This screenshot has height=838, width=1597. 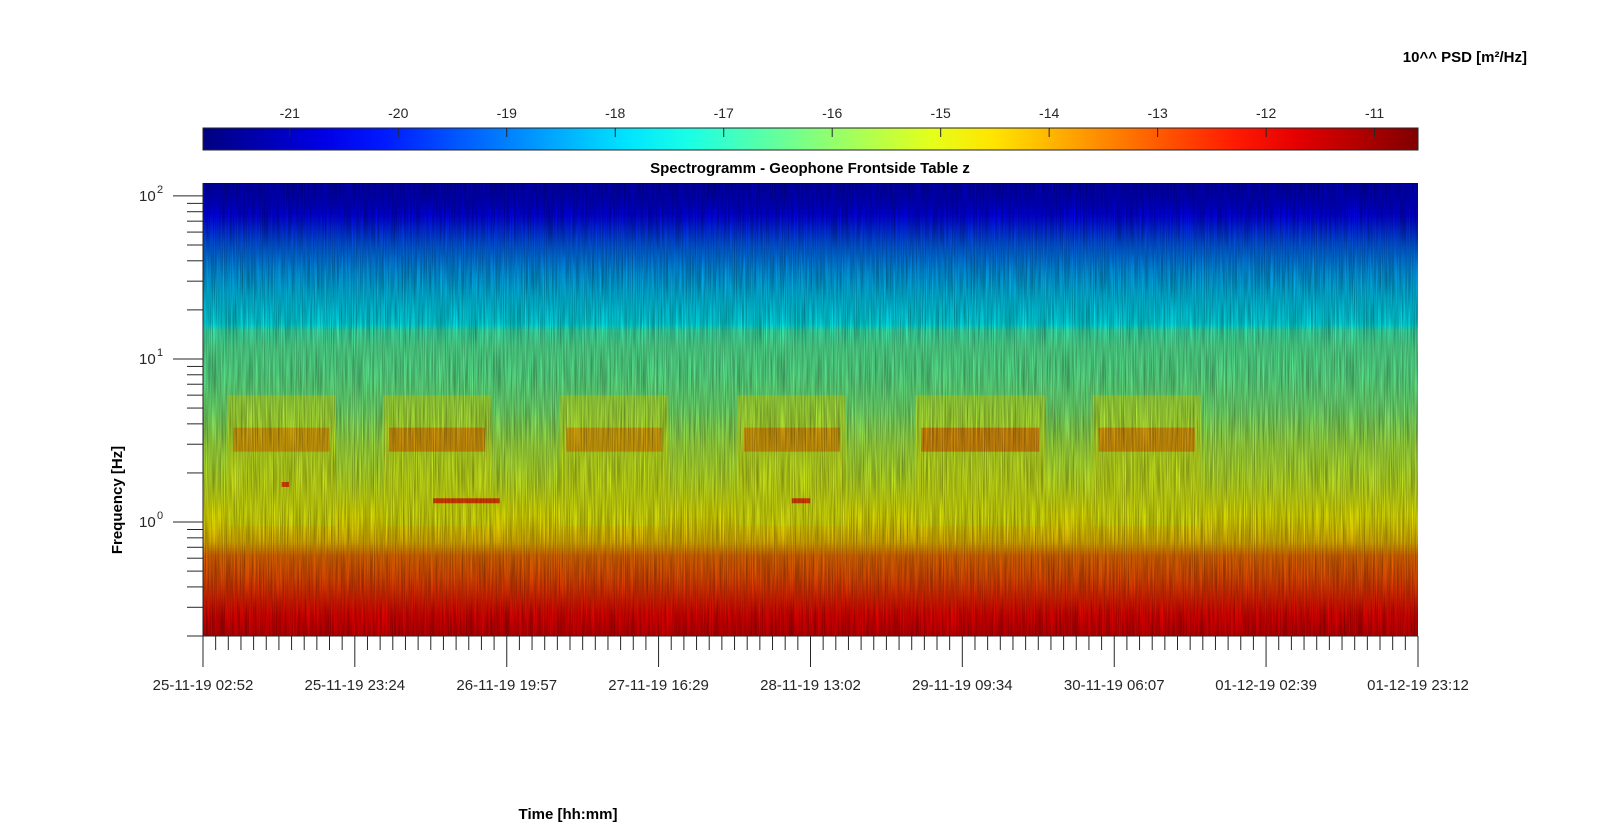 I want to click on colorbar-tick-label: -11, so click(x=1374, y=113).